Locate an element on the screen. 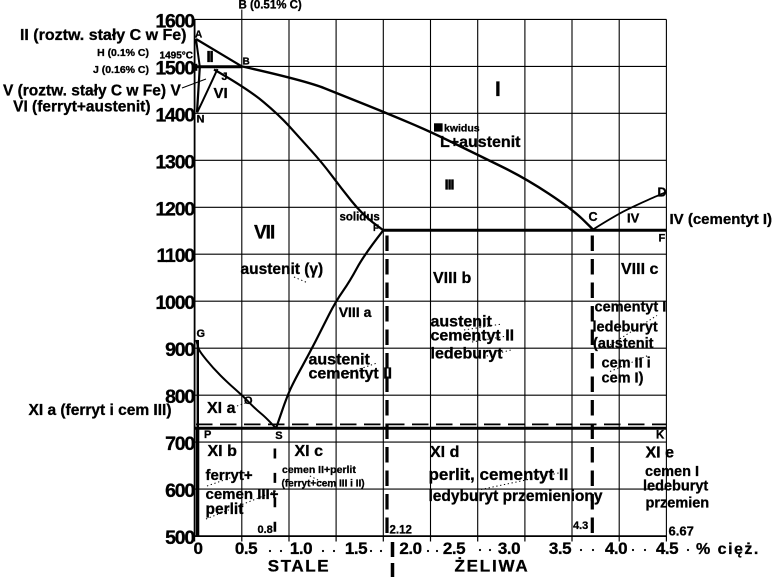 The image size is (772, 580). svg-text: XI e is located at coordinates (660, 453).